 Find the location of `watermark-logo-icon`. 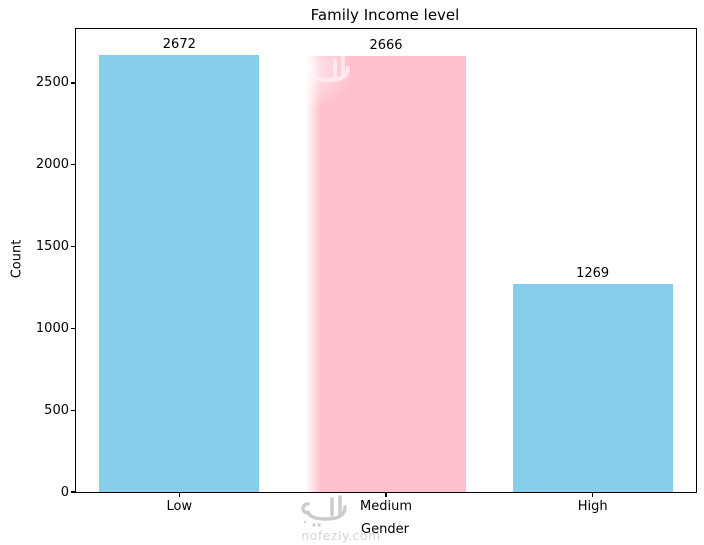

watermark-logo-icon is located at coordinates (323, 513).